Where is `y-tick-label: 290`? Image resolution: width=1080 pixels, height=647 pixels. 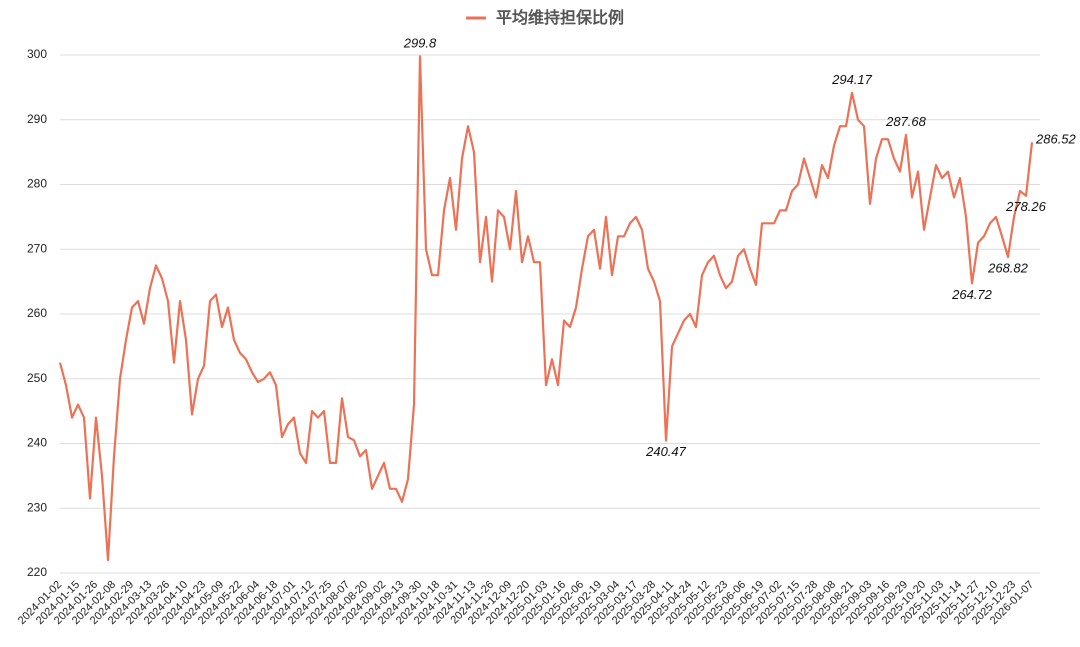 y-tick-label: 290 is located at coordinates (37, 119).